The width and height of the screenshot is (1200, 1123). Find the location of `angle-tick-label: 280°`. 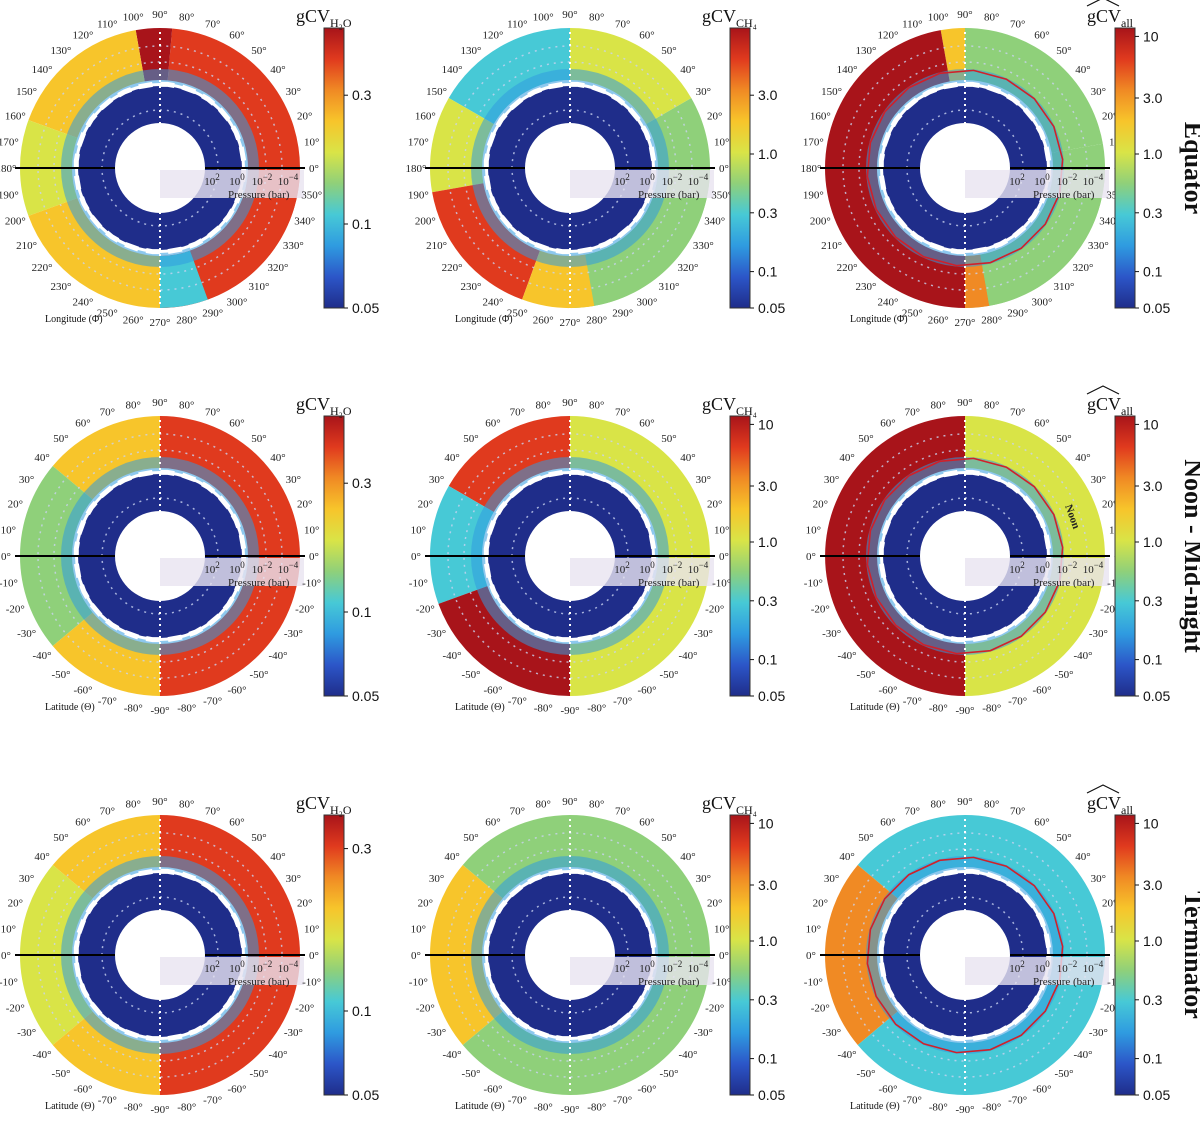

angle-tick-label: 280° is located at coordinates (596, 321).